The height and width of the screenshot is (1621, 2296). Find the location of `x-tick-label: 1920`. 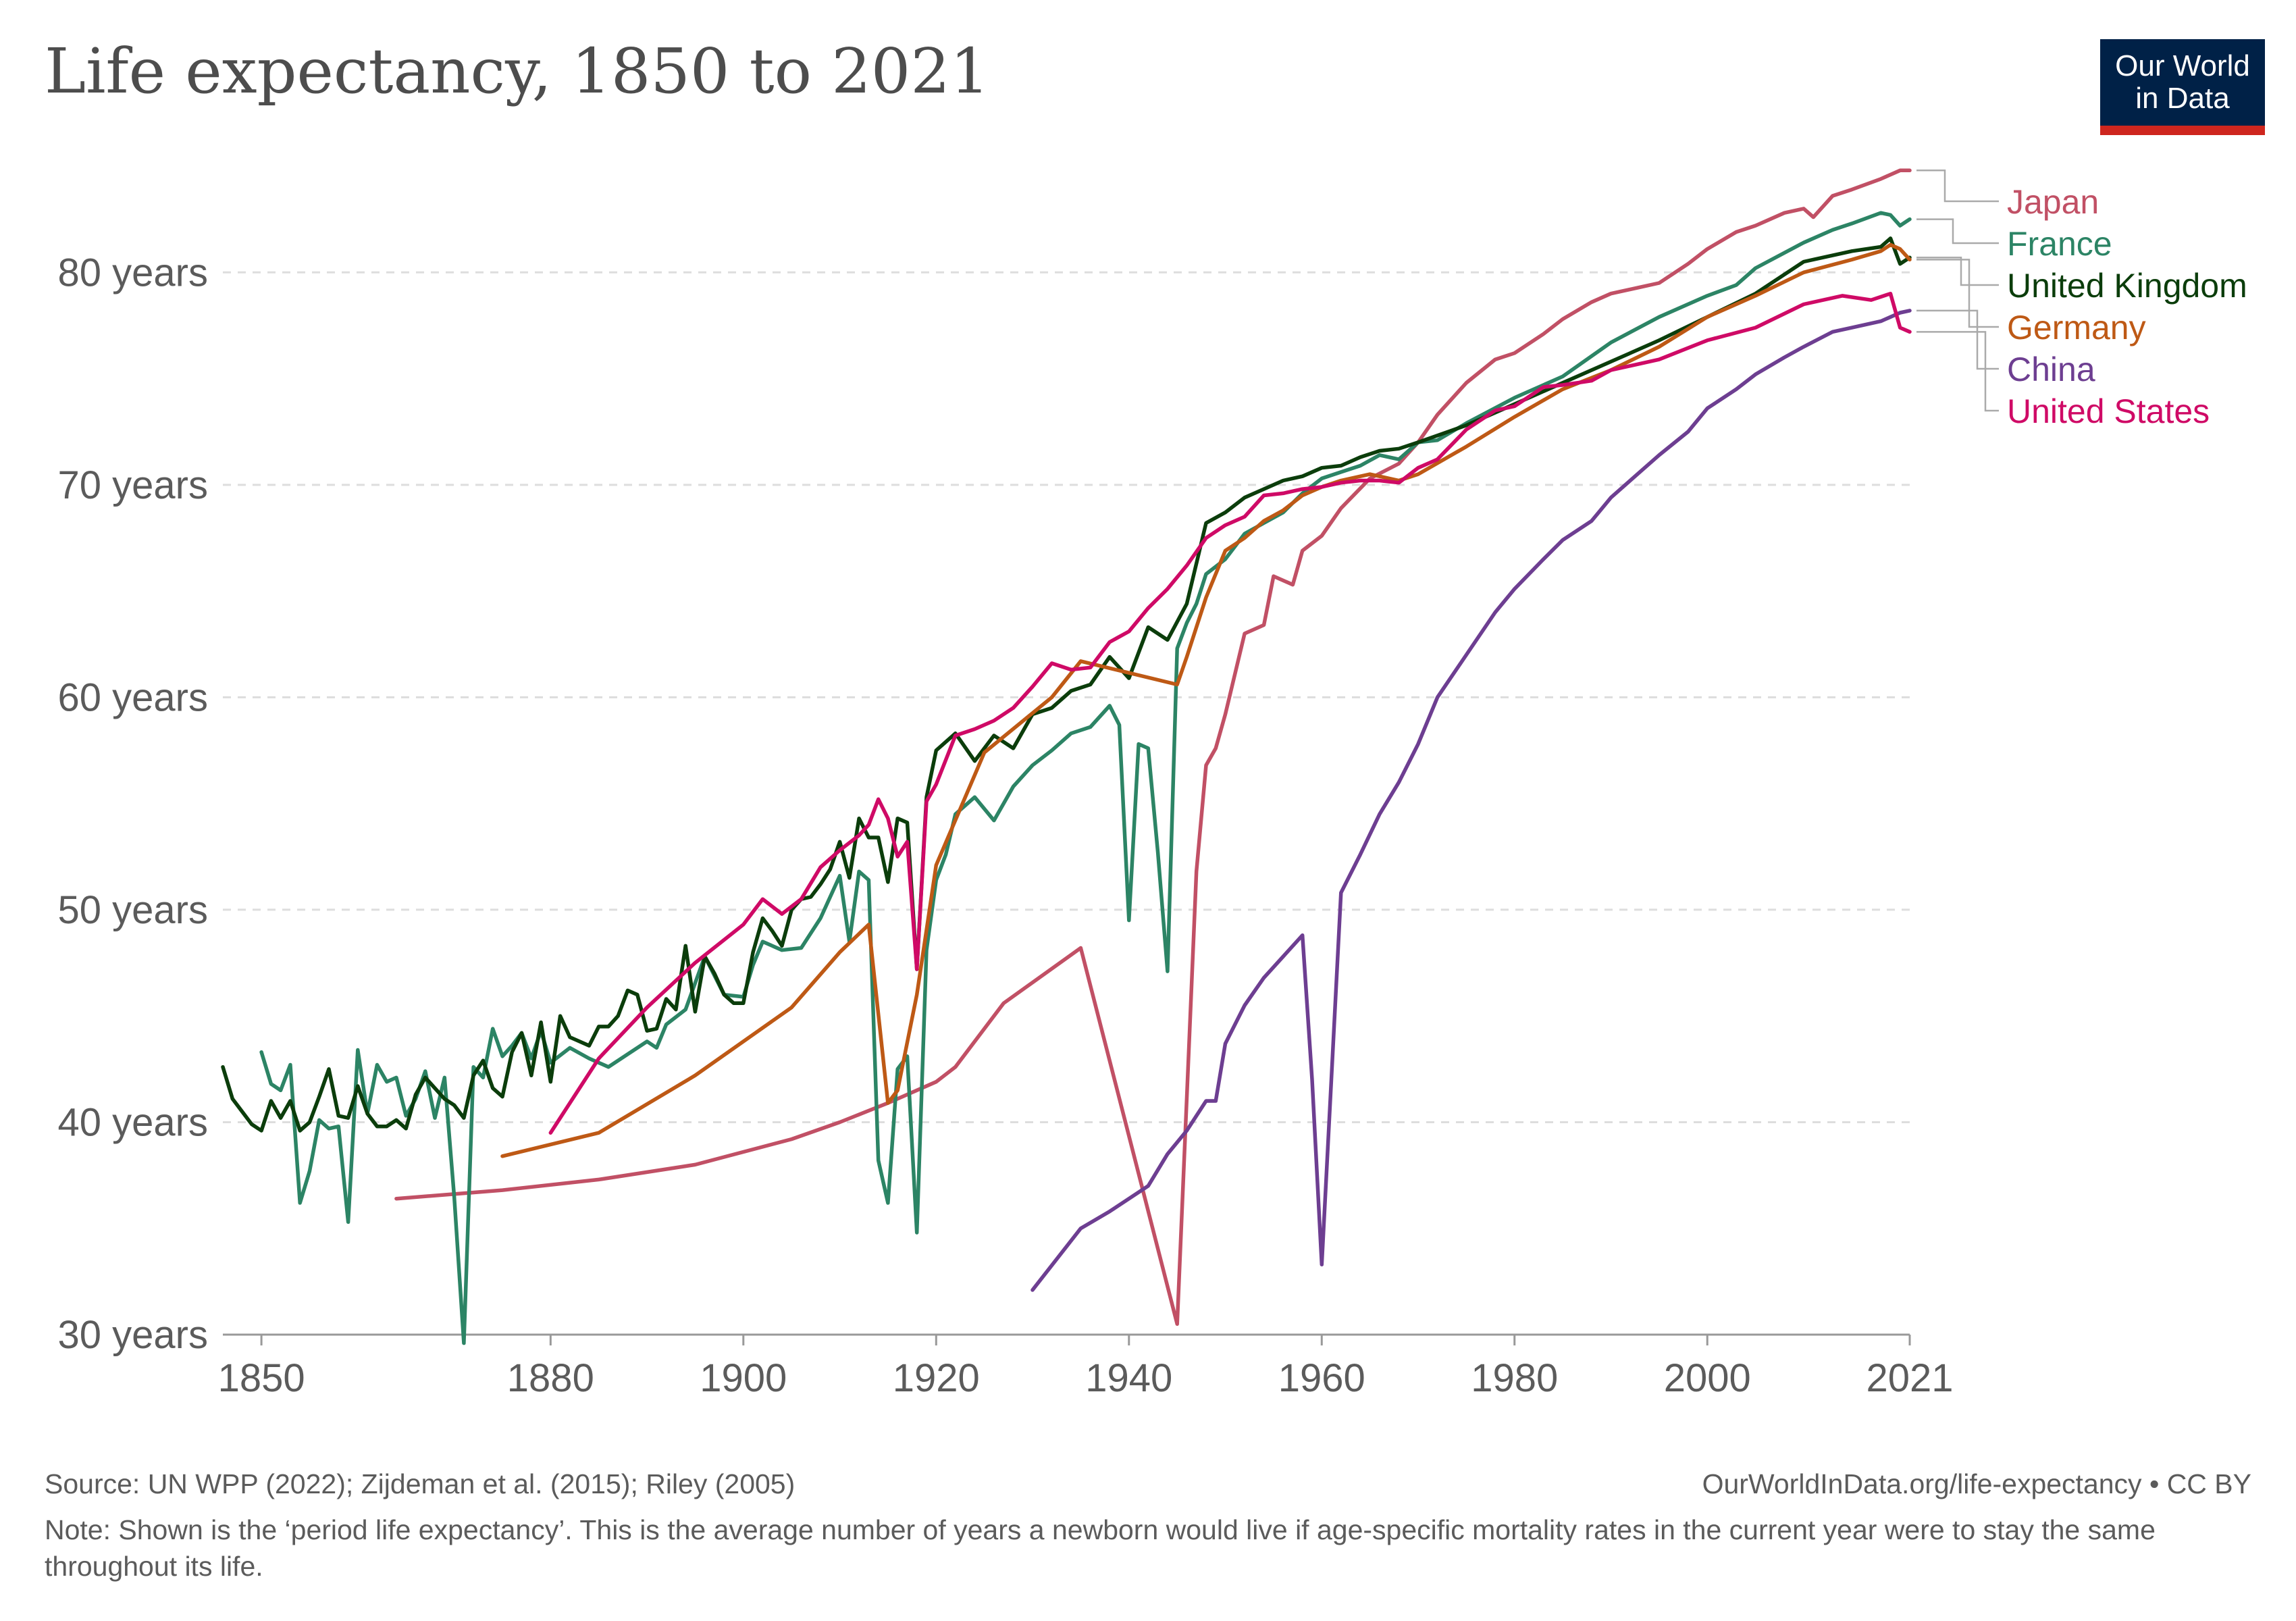

x-tick-label: 1920 is located at coordinates (937, 1378).